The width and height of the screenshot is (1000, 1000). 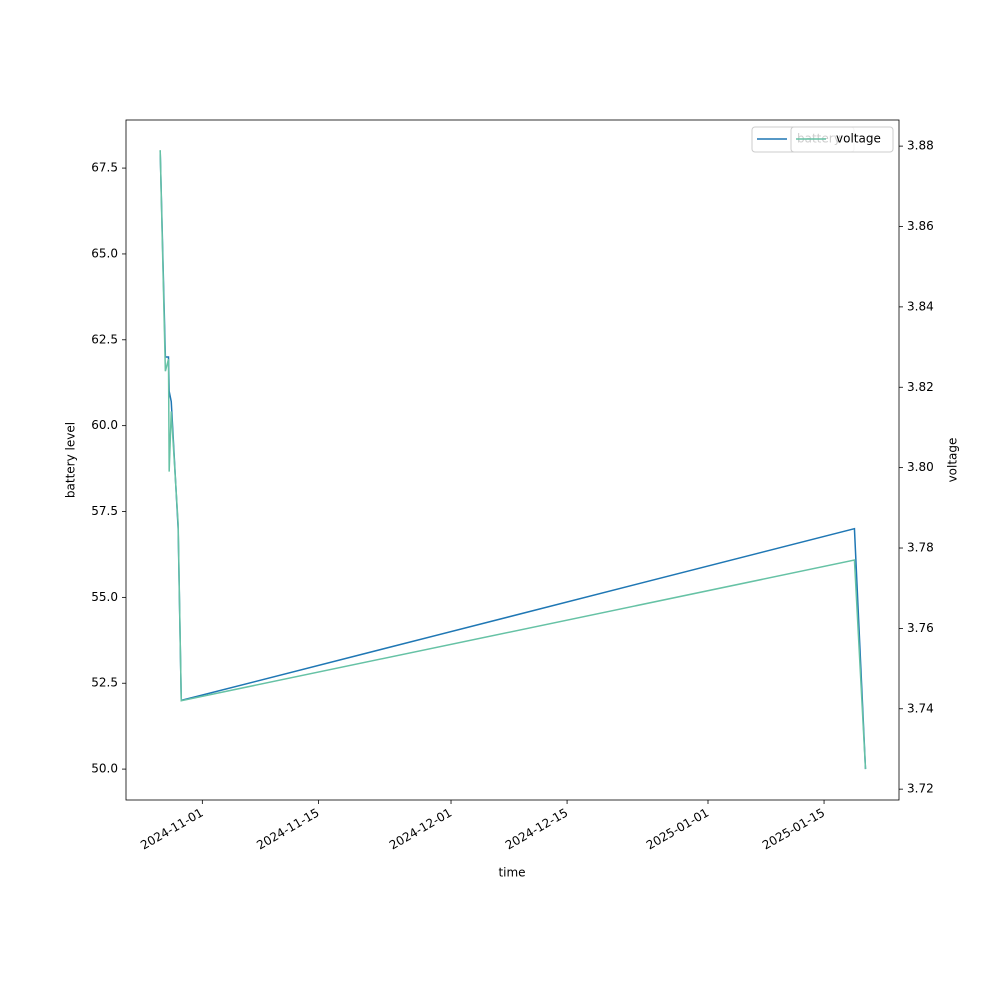 What do you see at coordinates (420, 829) in the screenshot?
I see `x-tick-label: 2024-12-01` at bounding box center [420, 829].